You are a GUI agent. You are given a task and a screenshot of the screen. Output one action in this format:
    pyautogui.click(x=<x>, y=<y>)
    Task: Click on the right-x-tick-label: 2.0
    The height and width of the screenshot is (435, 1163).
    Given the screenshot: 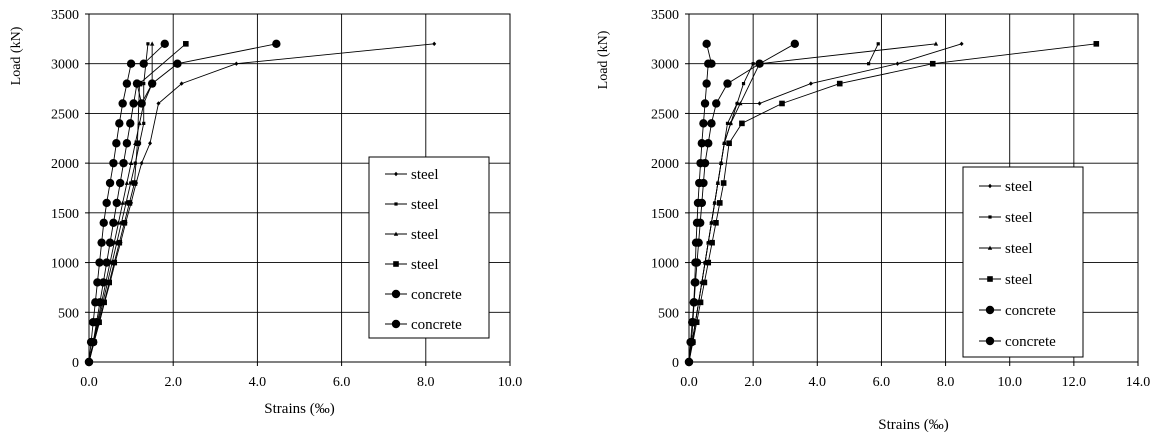 What is the action you would take?
    pyautogui.click(x=753, y=382)
    